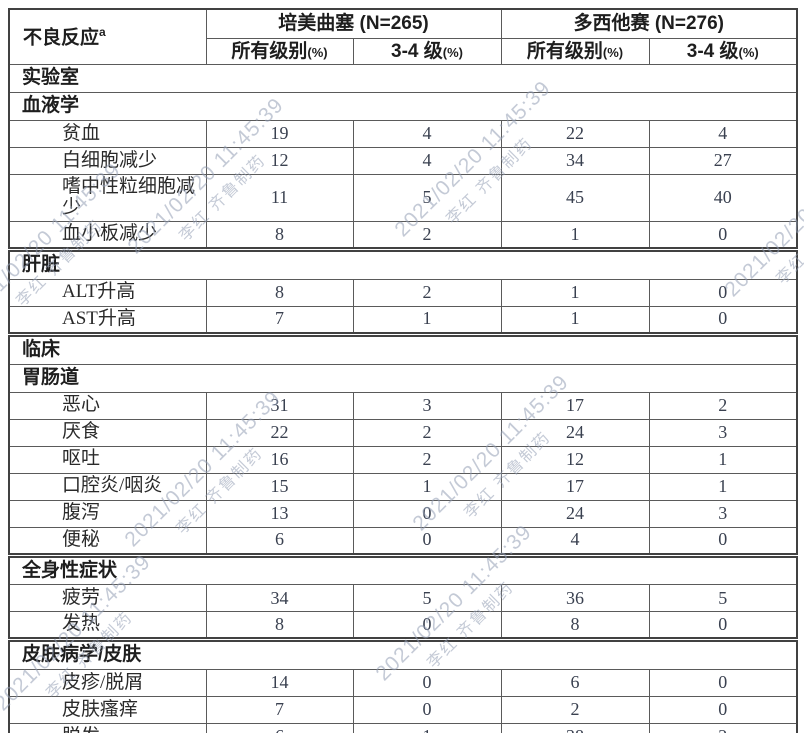 The width and height of the screenshot is (804, 733). What do you see at coordinates (107, 486) in the screenshot?
I see `row-label: 口腔炎/咽炎` at bounding box center [107, 486].